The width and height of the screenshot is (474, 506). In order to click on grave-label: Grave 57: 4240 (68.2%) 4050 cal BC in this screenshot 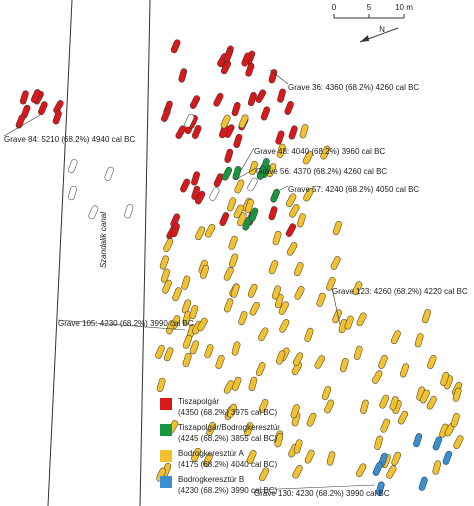, I will do `click(353, 189)`.